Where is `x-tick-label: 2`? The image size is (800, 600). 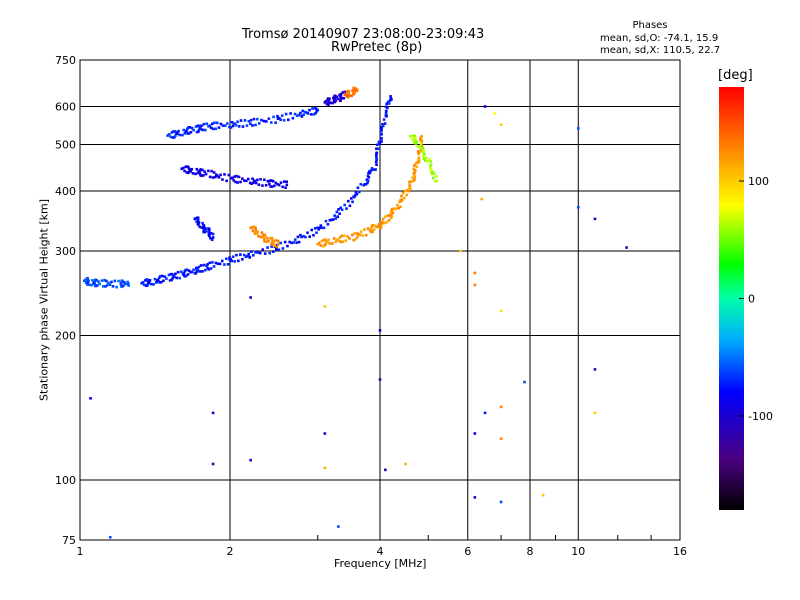
x-tick-label: 2 is located at coordinates (230, 551).